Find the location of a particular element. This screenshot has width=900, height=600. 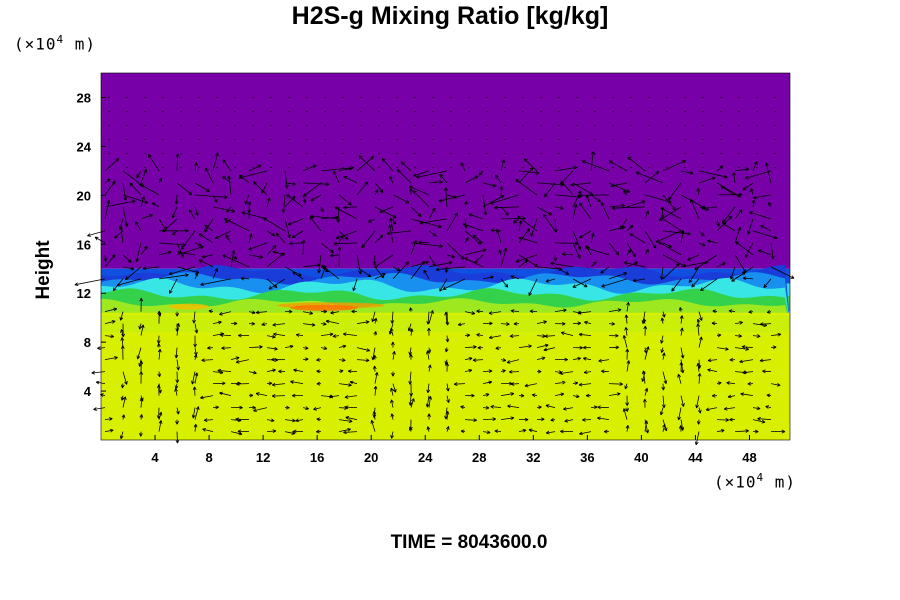

y-tick-label: 16 is located at coordinates (84, 244).